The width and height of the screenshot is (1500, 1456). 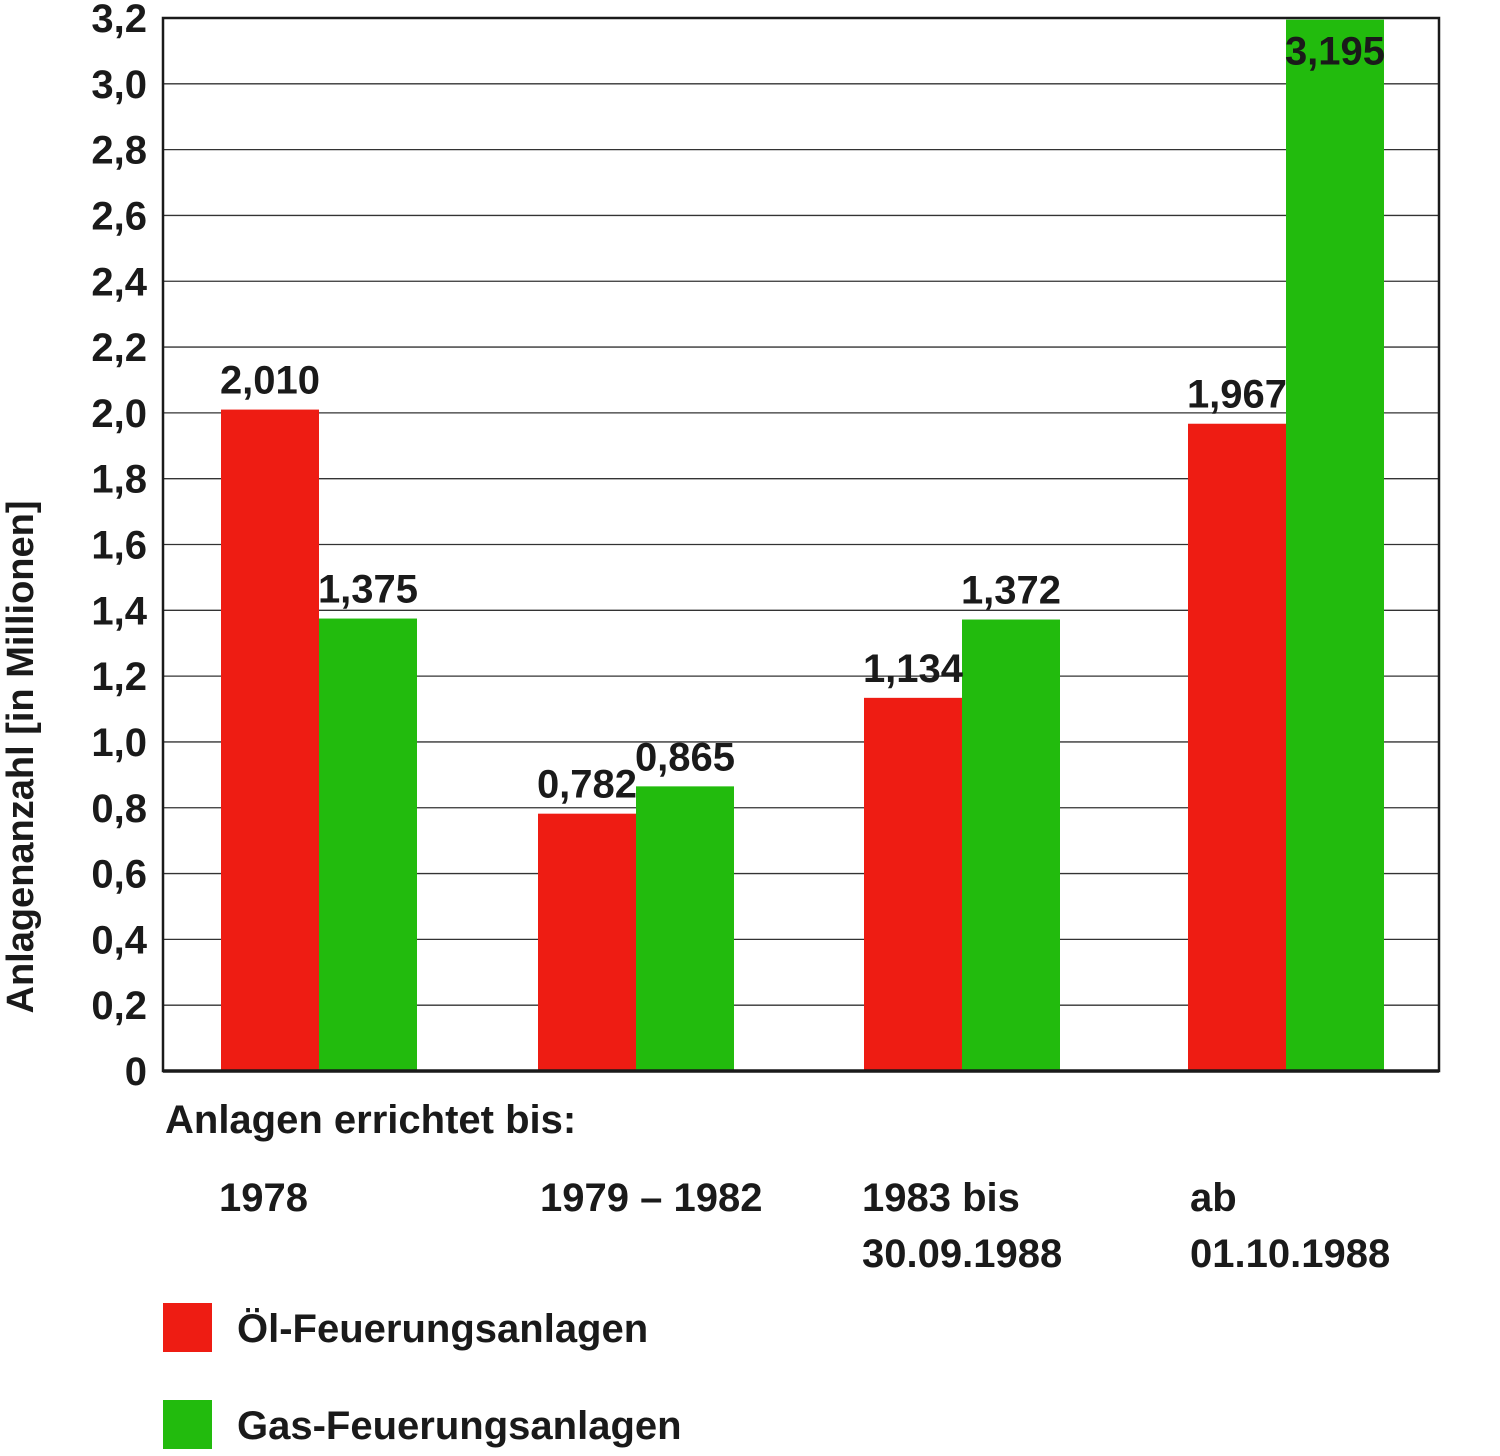 I want to click on data-label: 2,010, so click(x=270, y=381).